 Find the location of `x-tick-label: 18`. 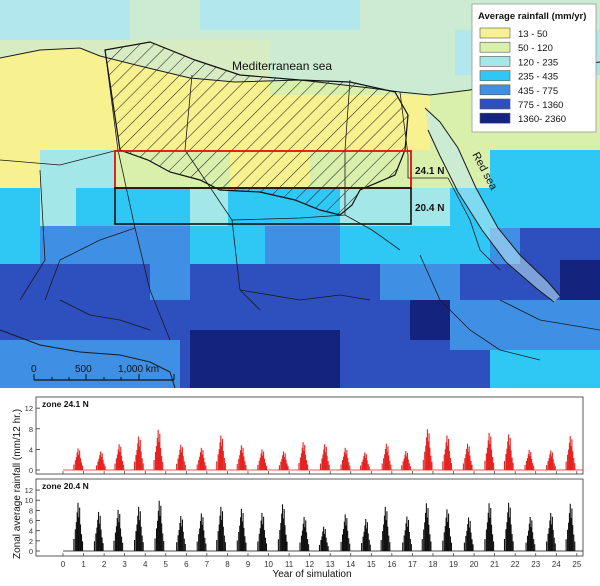

x-tick-label: 18 is located at coordinates (433, 564).